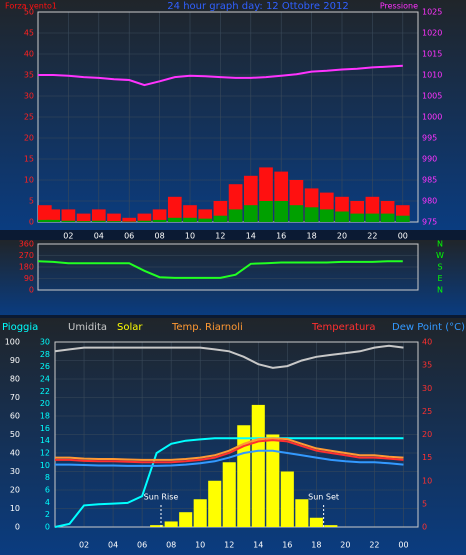 Image resolution: width=466 pixels, height=555 pixels. What do you see at coordinates (258, 545) in the screenshot?
I see `x-tick-label: 14` at bounding box center [258, 545].